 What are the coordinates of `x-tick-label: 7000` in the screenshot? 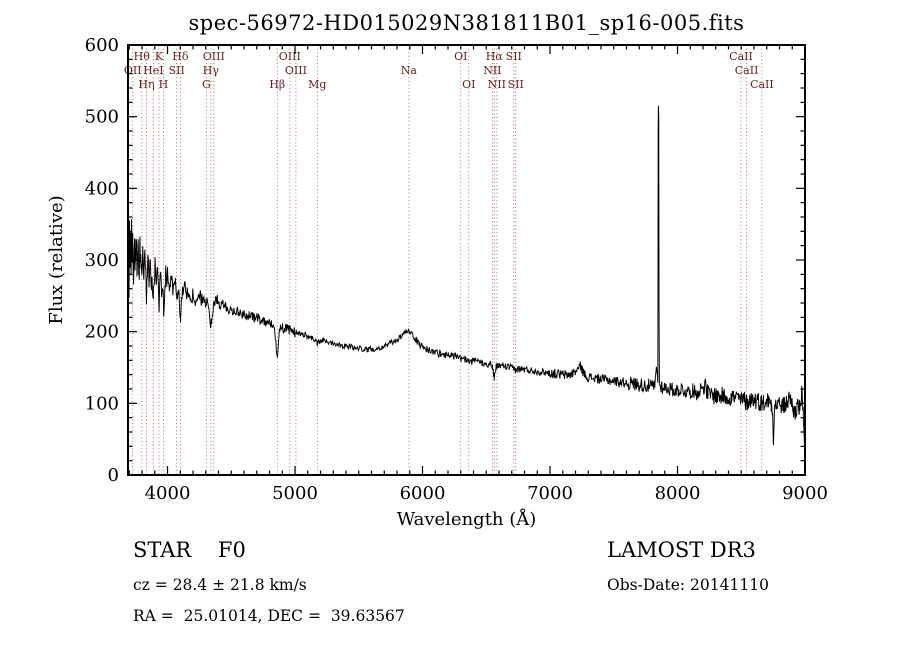 It's located at (550, 493).